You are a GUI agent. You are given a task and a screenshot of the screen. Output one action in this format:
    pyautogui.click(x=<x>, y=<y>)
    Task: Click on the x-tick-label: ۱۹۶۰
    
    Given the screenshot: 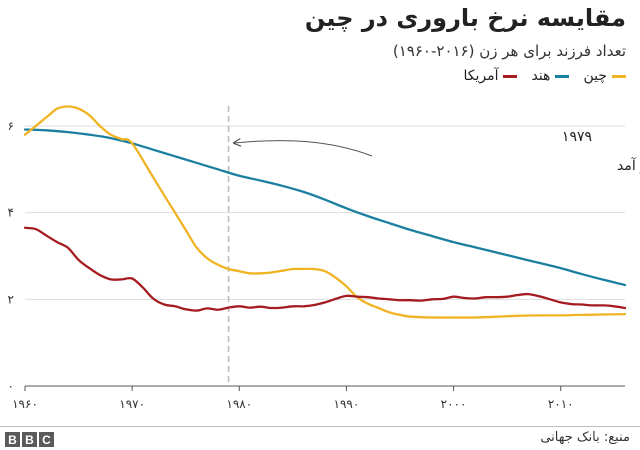 What is the action you would take?
    pyautogui.click(x=25, y=404)
    